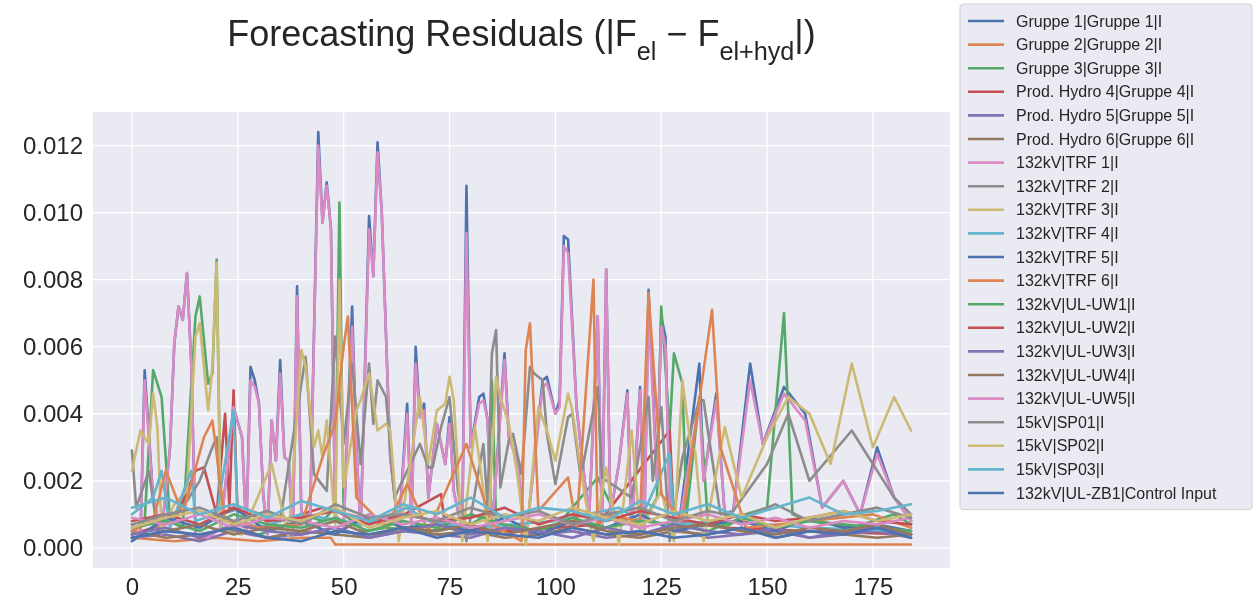  Describe the element at coordinates (1067, 186) in the screenshot. I see `legend-label: 132kV|TRF 2|I` at that location.